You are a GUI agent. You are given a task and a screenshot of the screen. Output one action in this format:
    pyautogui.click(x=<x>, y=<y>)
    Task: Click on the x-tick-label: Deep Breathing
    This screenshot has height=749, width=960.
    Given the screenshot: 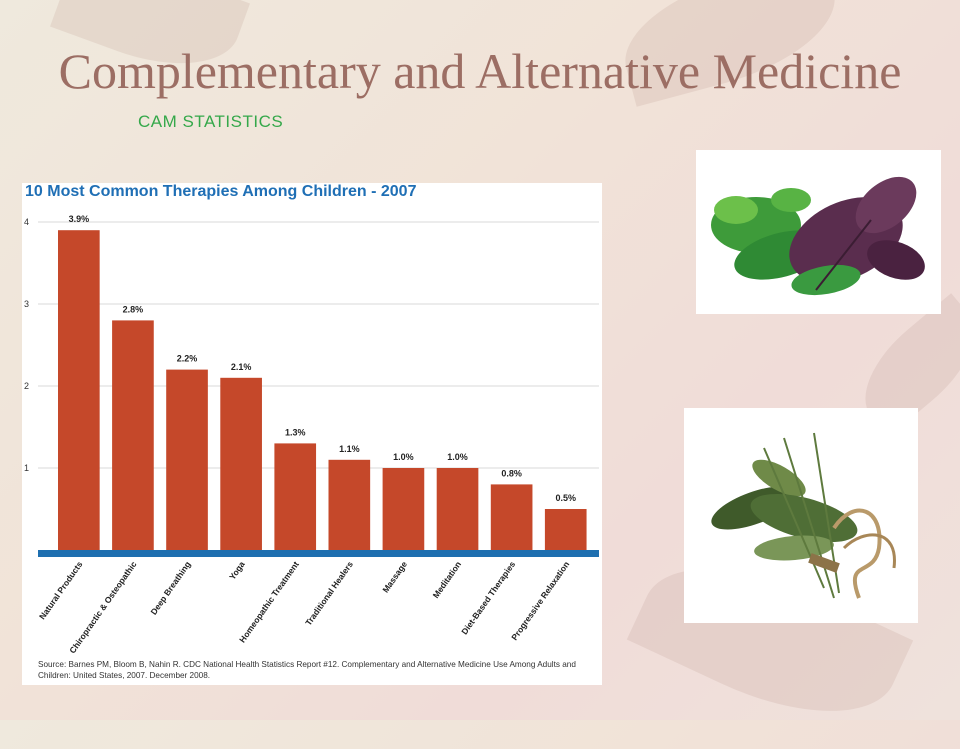 What is the action you would take?
    pyautogui.click(x=170, y=587)
    